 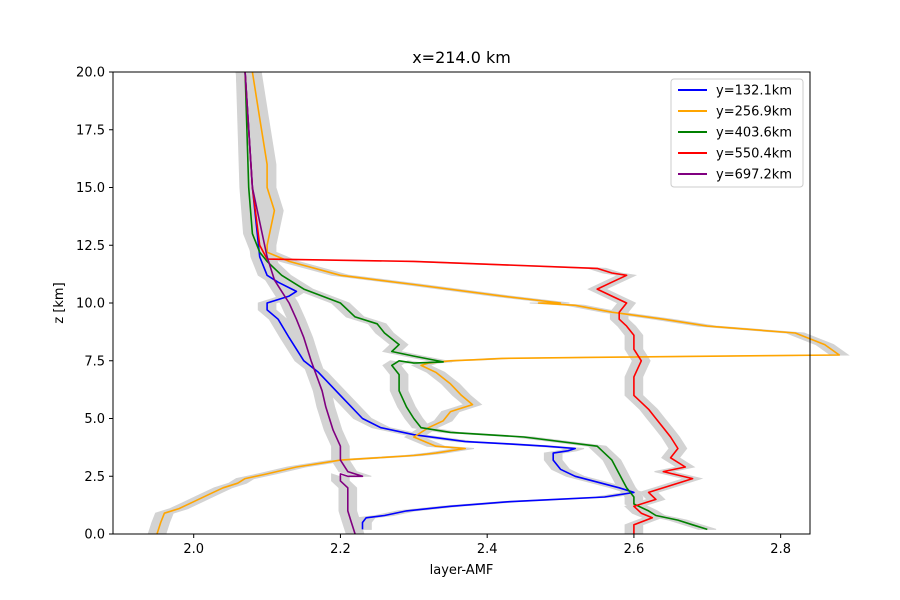 I want to click on chart-title: x=214.0 km, so click(x=461, y=57).